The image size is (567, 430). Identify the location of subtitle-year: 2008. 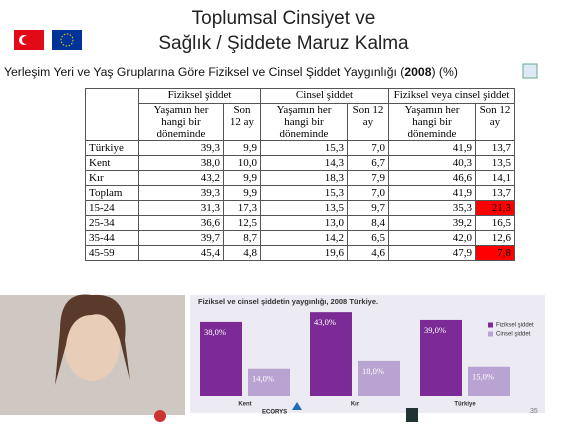
(418, 72).